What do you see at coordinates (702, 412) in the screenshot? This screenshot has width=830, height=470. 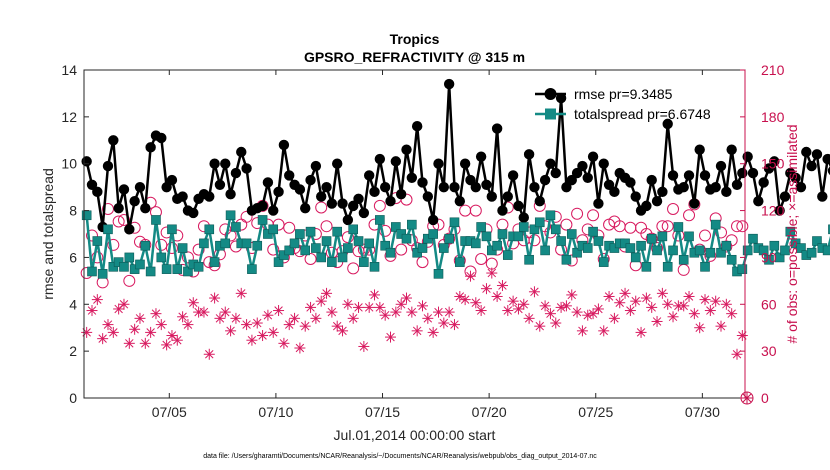 I see `x-tick-label: 07/30` at bounding box center [702, 412].